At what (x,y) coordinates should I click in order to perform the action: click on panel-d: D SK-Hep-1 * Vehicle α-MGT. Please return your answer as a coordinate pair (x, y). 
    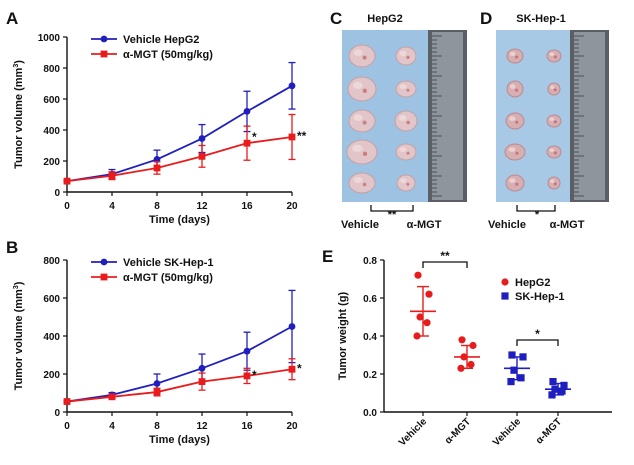
    Looking at the image, I should click on (544, 120).